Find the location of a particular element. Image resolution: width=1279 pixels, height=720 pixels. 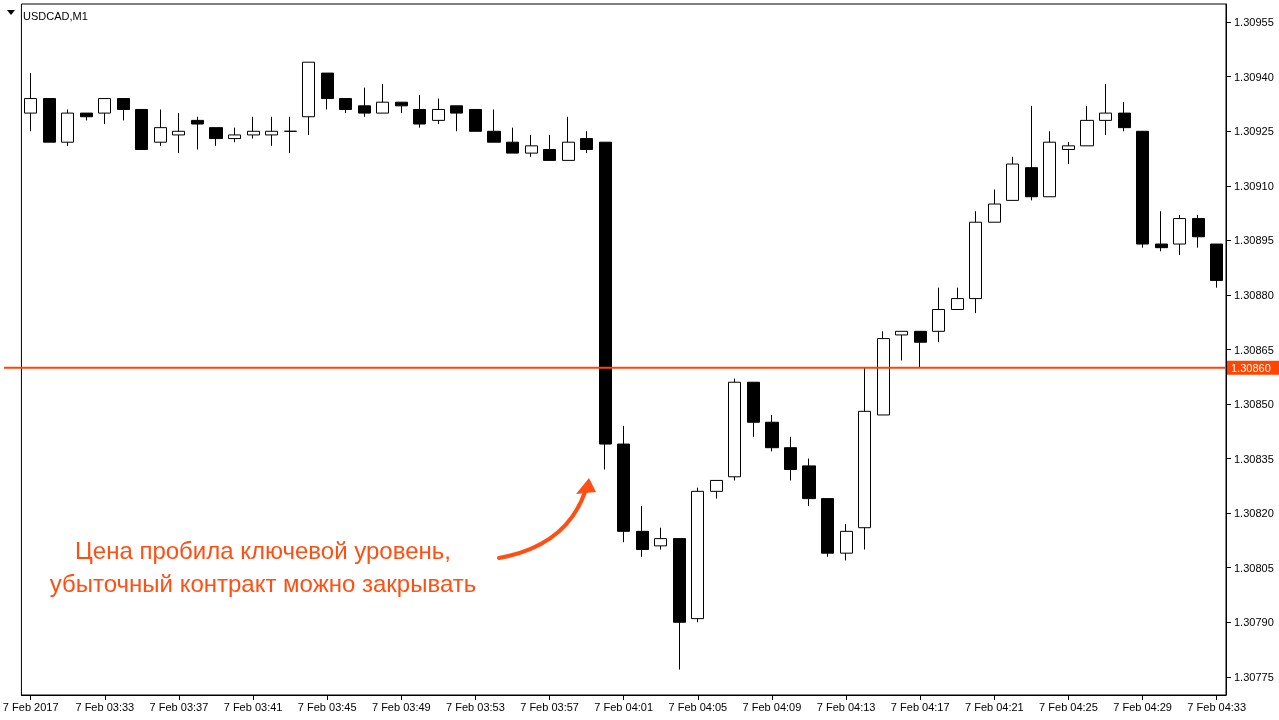

x-tick-label: 7 Feb 04:05 is located at coordinates (698, 706).